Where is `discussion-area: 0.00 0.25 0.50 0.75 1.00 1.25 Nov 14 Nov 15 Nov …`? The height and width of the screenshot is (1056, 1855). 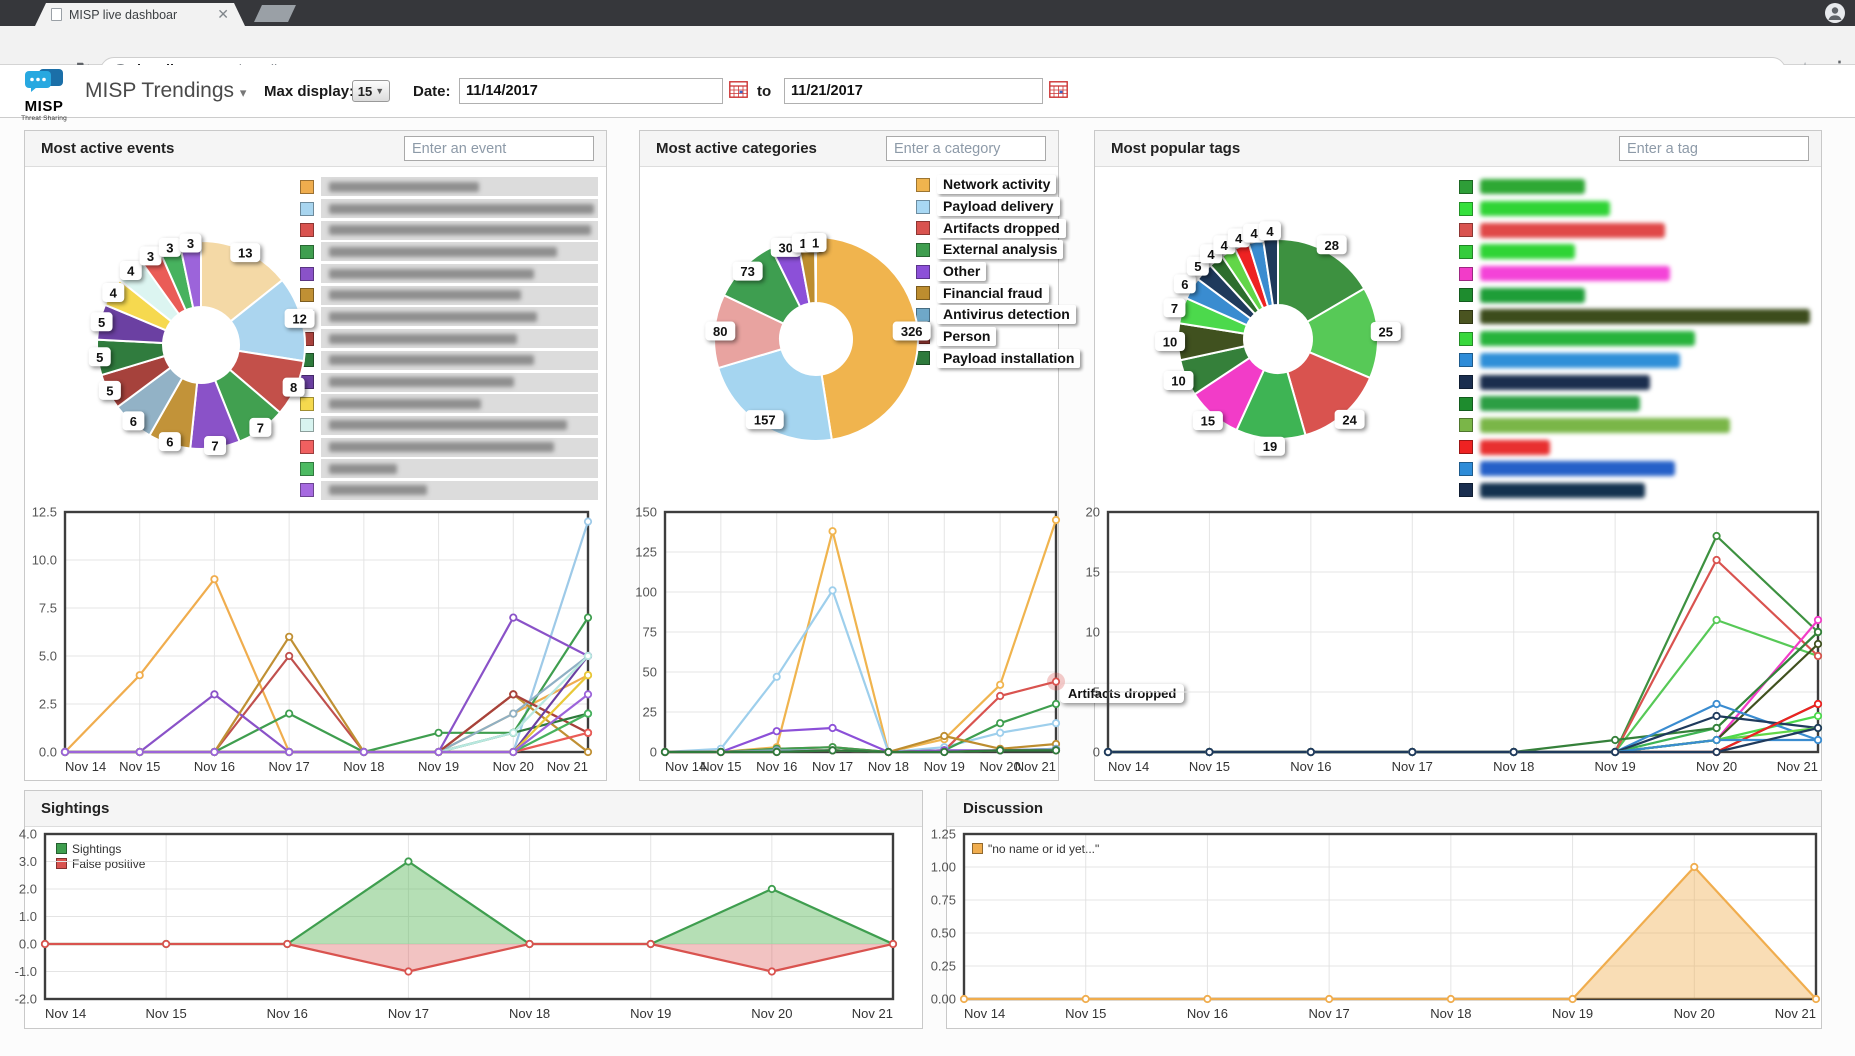
discussion-area: 0.00 0.25 0.50 0.75 1.00 1.25 Nov 14 Nov 15 Nov … is located at coordinates (1372, 927).